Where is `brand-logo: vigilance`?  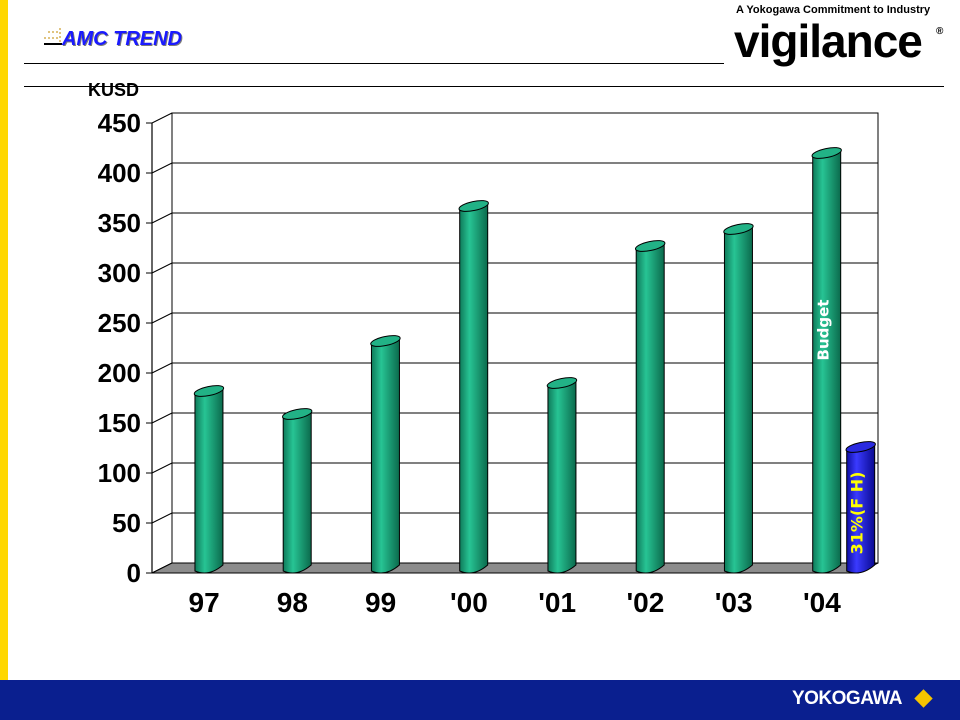 brand-logo: vigilance is located at coordinates (828, 41).